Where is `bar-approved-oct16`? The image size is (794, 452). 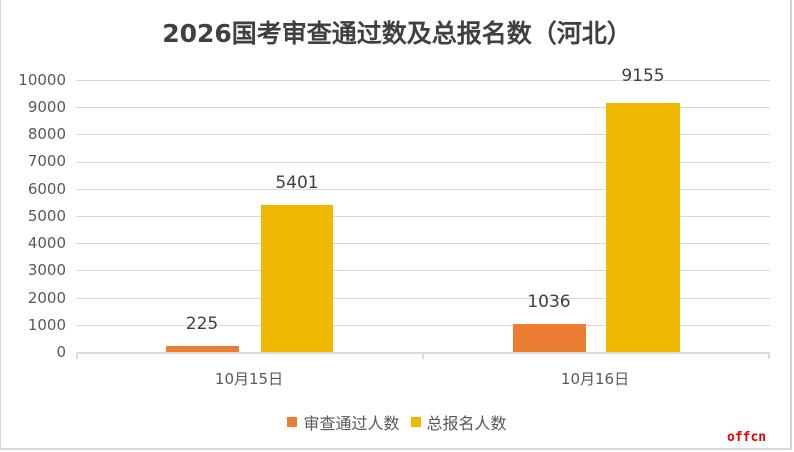
bar-approved-oct16 is located at coordinates (549, 338).